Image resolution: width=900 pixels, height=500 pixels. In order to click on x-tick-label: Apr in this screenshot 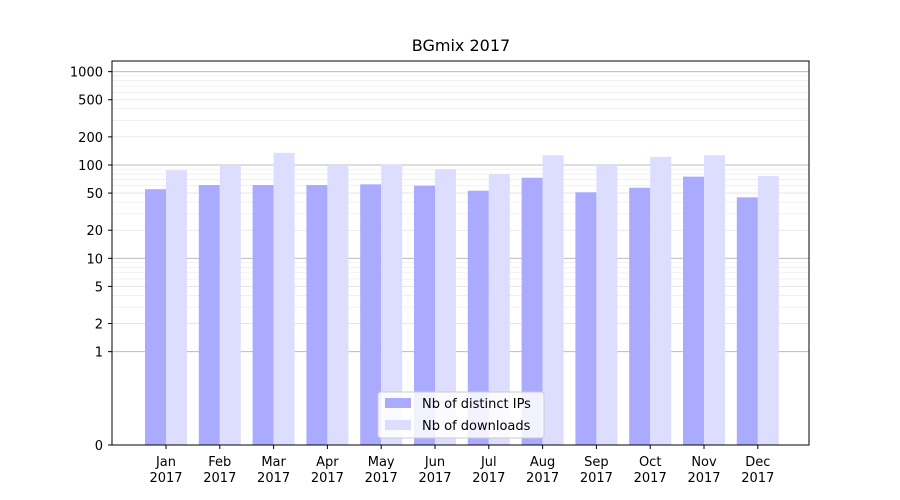, I will do `click(327, 462)`.